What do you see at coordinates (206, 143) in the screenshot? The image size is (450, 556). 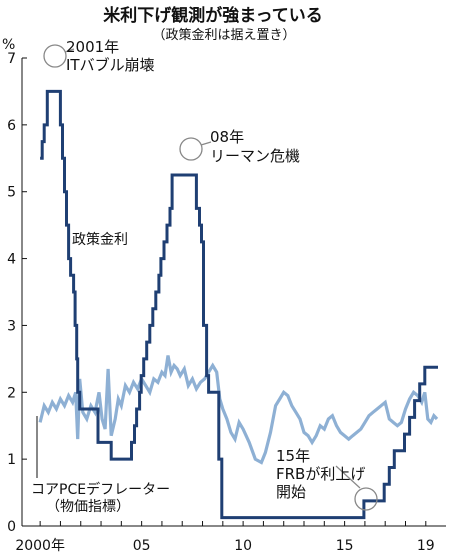 I see `annotation-lehman-leader` at bounding box center [206, 143].